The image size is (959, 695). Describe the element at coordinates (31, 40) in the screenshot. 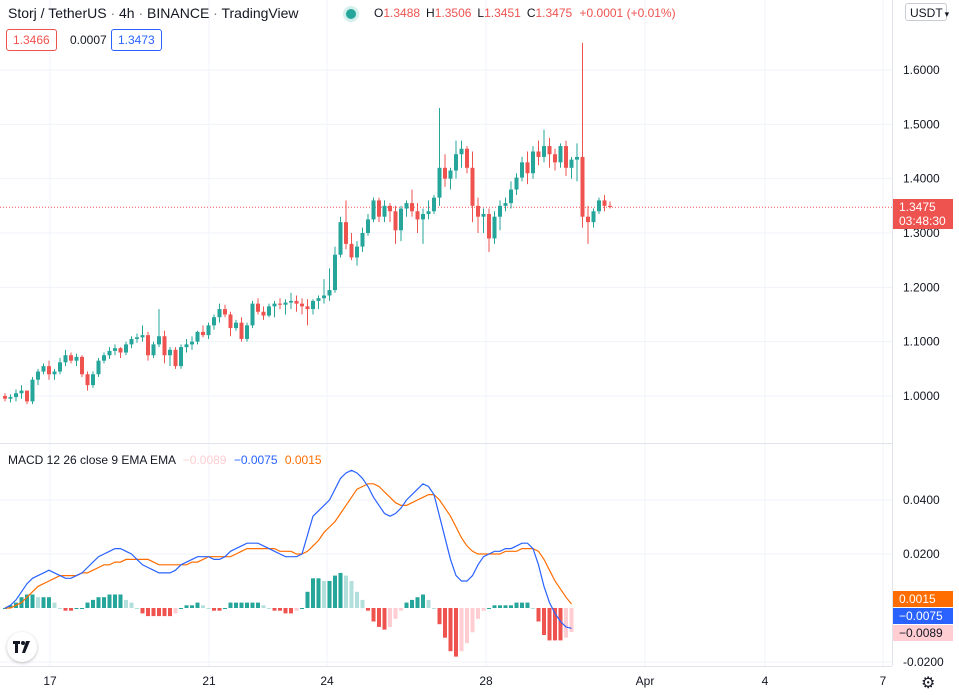

I see `bid-price-box: 1.3466` at that location.